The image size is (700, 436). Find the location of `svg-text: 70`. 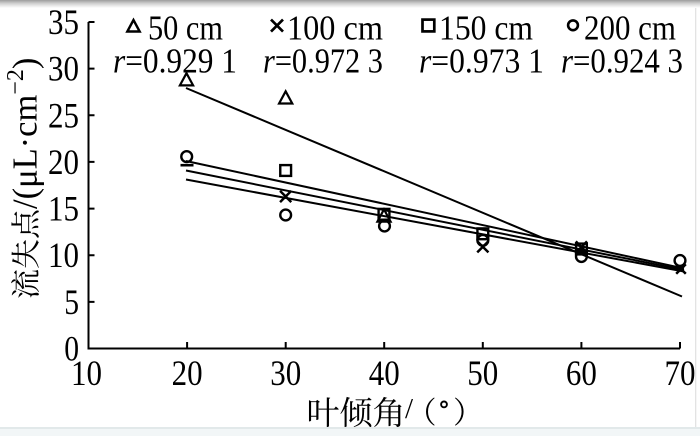

svg-text: 70 is located at coordinates (680, 373).